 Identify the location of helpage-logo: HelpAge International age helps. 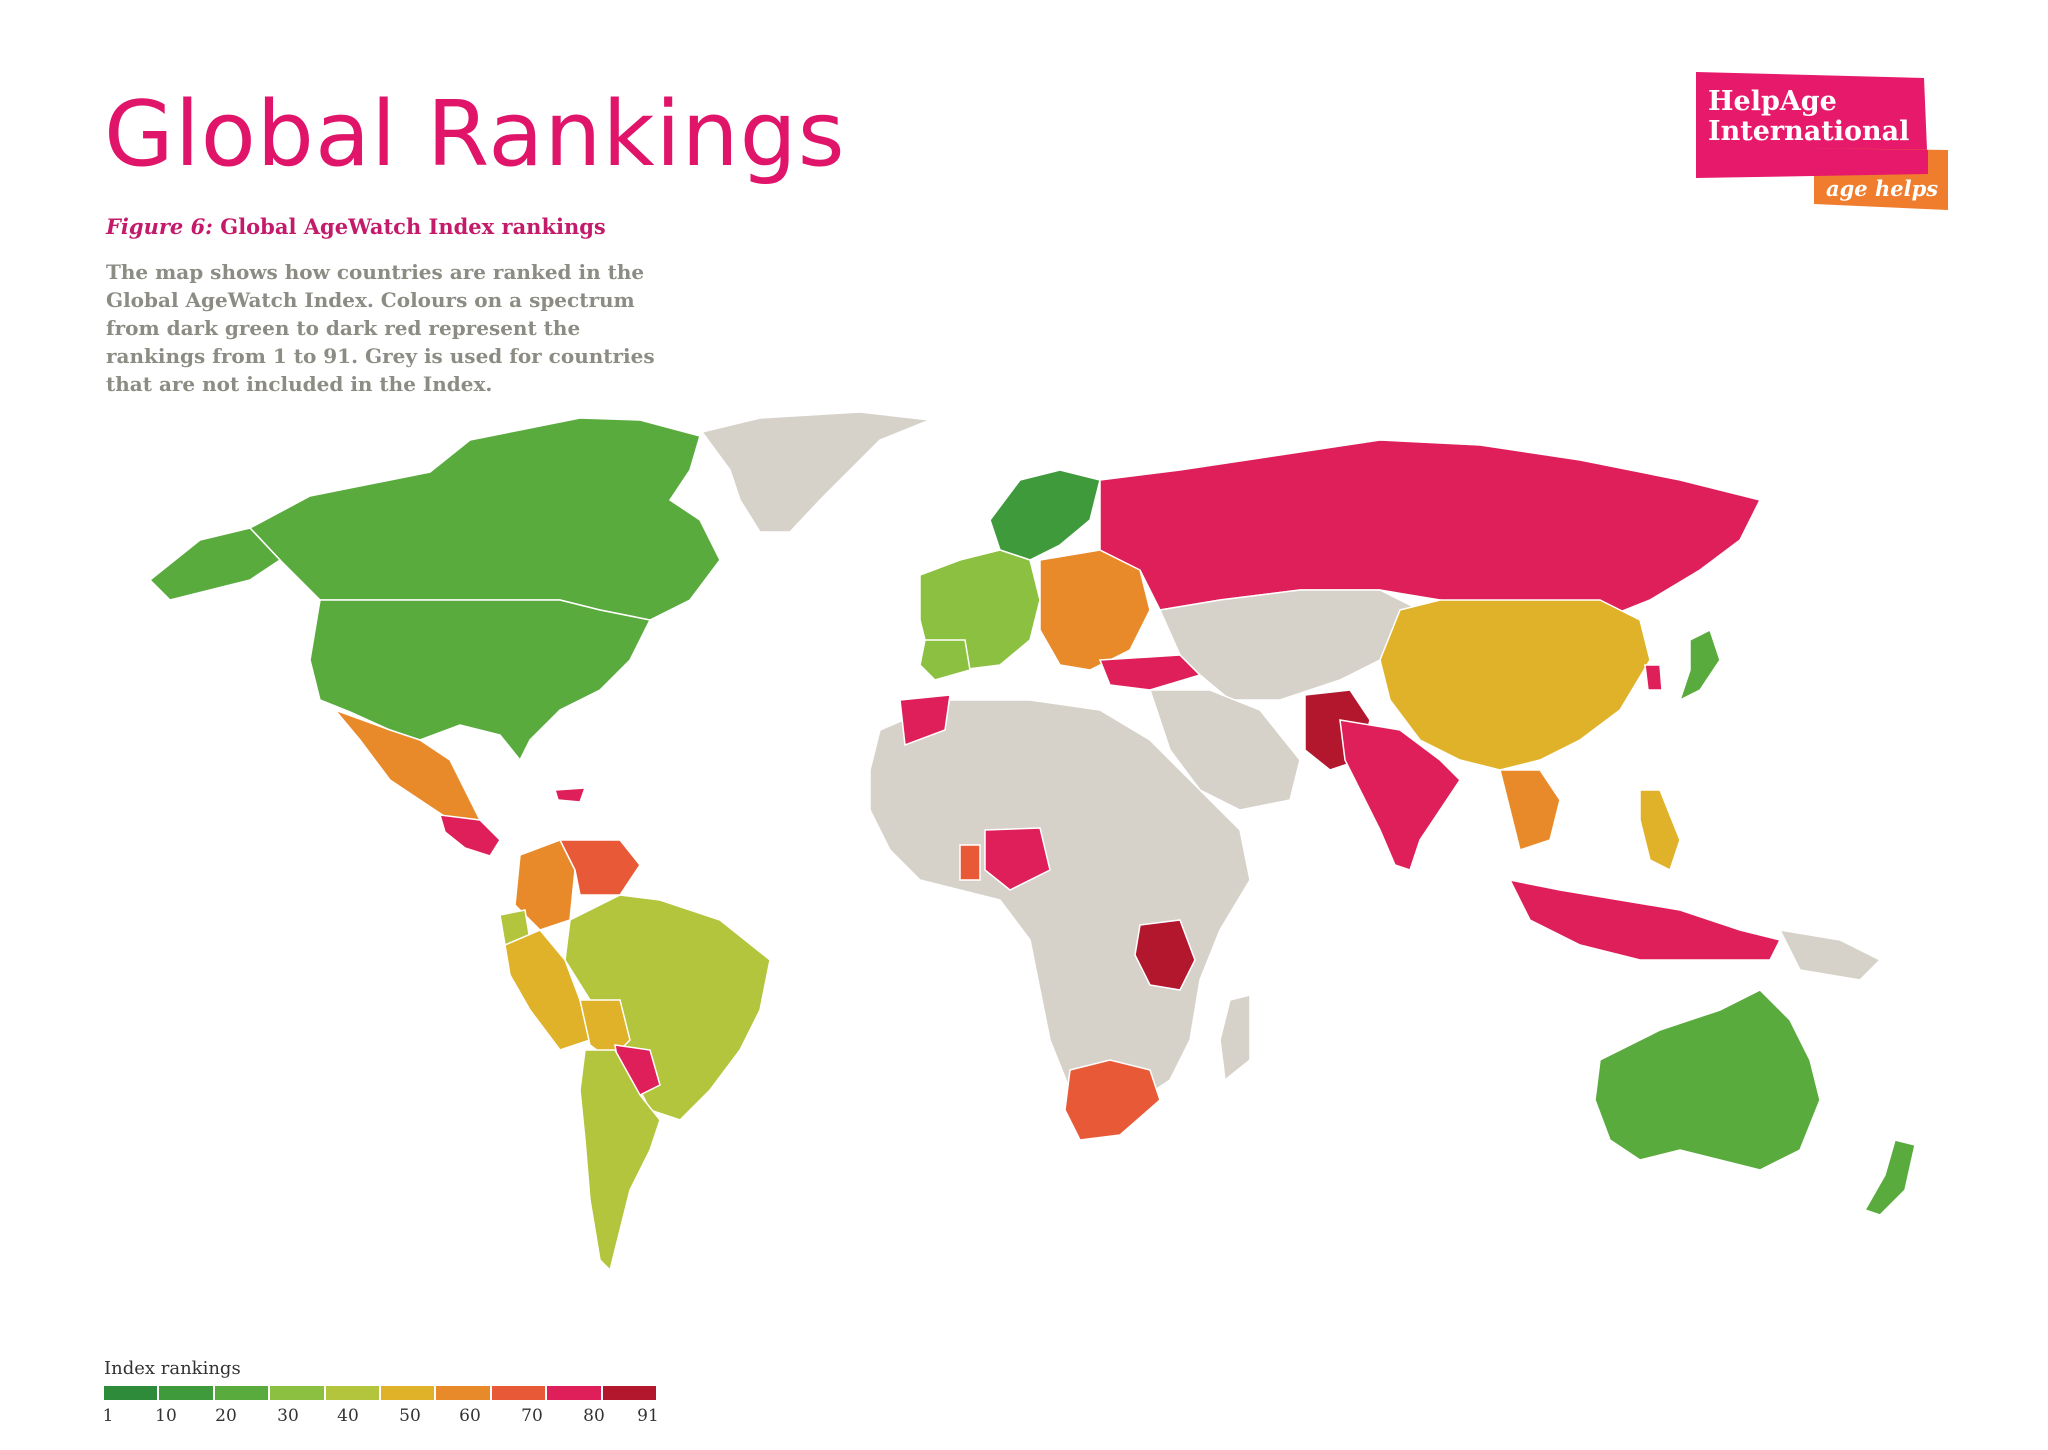
(1822, 141).